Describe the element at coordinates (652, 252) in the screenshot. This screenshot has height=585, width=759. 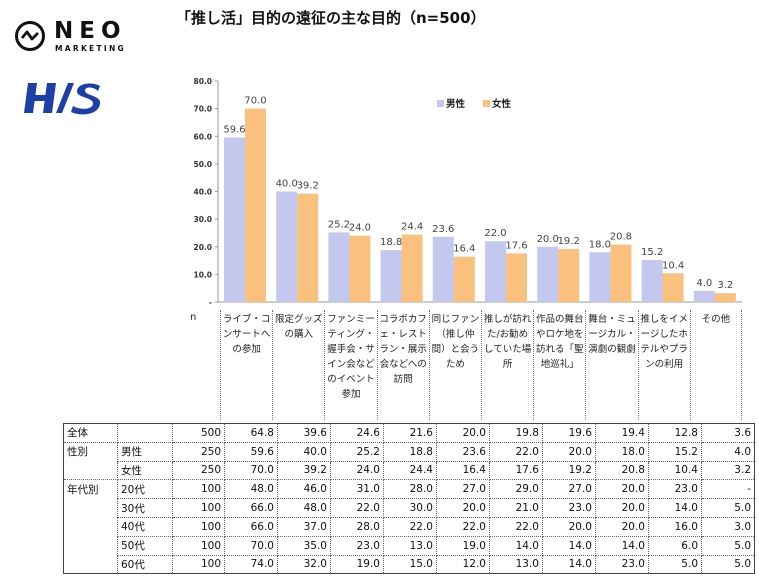
I see `data-label: 15.2` at that location.